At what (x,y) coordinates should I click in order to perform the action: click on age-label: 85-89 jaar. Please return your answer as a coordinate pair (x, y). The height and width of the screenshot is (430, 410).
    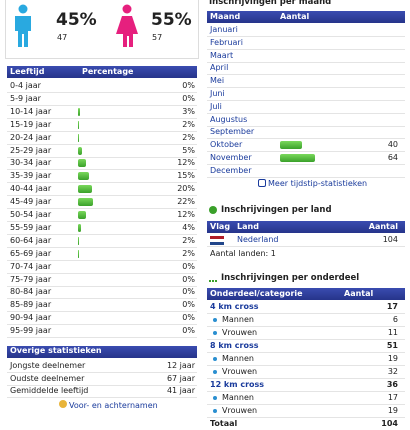
    Looking at the image, I should click on (31, 305).